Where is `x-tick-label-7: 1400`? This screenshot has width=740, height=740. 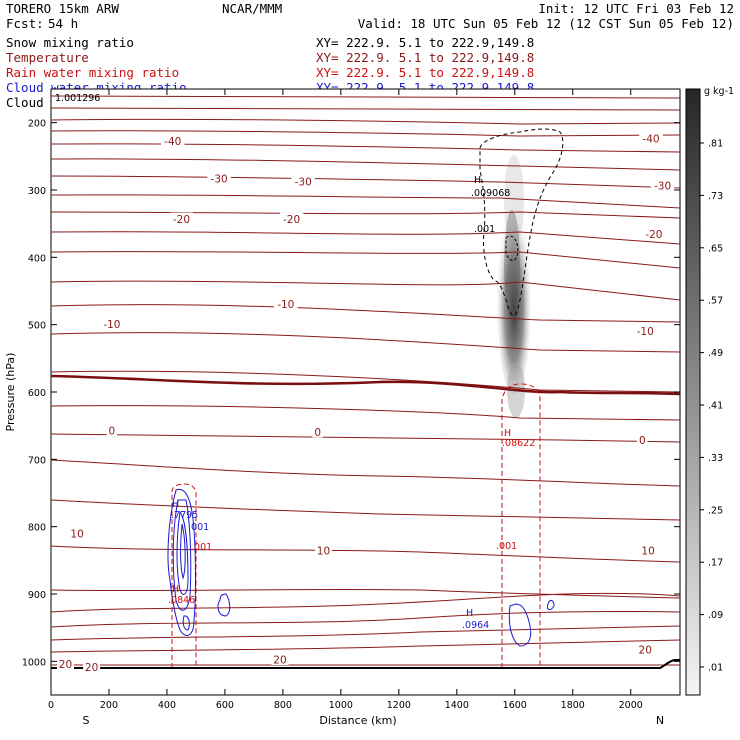
x-tick-label-7: 1400 is located at coordinates (457, 705).